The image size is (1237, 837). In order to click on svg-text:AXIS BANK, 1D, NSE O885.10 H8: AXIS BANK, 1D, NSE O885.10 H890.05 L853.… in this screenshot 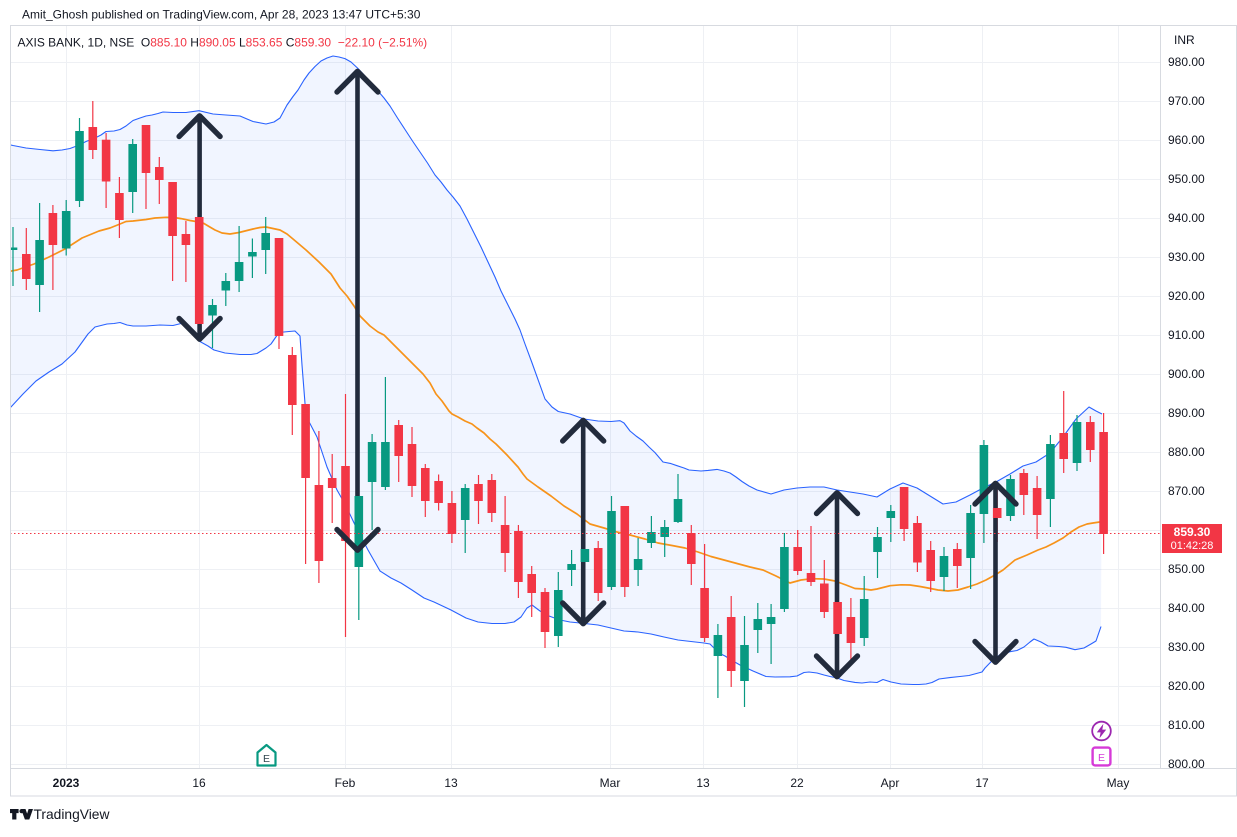, I will do `click(223, 43)`.